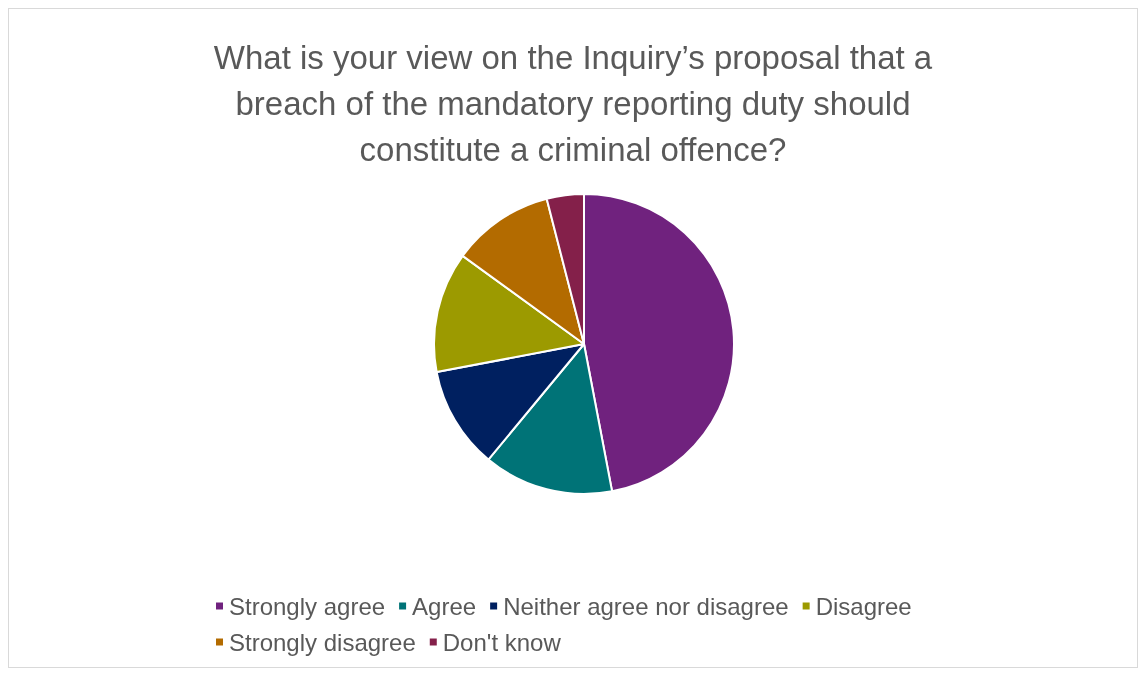 The width and height of the screenshot is (1147, 675). What do you see at coordinates (307, 606) in the screenshot?
I see `legend-label: Strongly agree` at bounding box center [307, 606].